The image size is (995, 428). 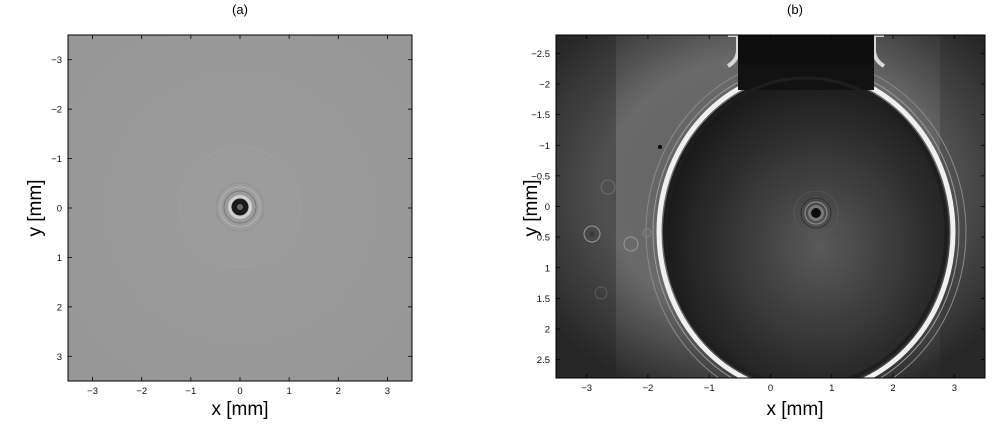 I want to click on panel-a-label: (a), so click(x=240, y=9).